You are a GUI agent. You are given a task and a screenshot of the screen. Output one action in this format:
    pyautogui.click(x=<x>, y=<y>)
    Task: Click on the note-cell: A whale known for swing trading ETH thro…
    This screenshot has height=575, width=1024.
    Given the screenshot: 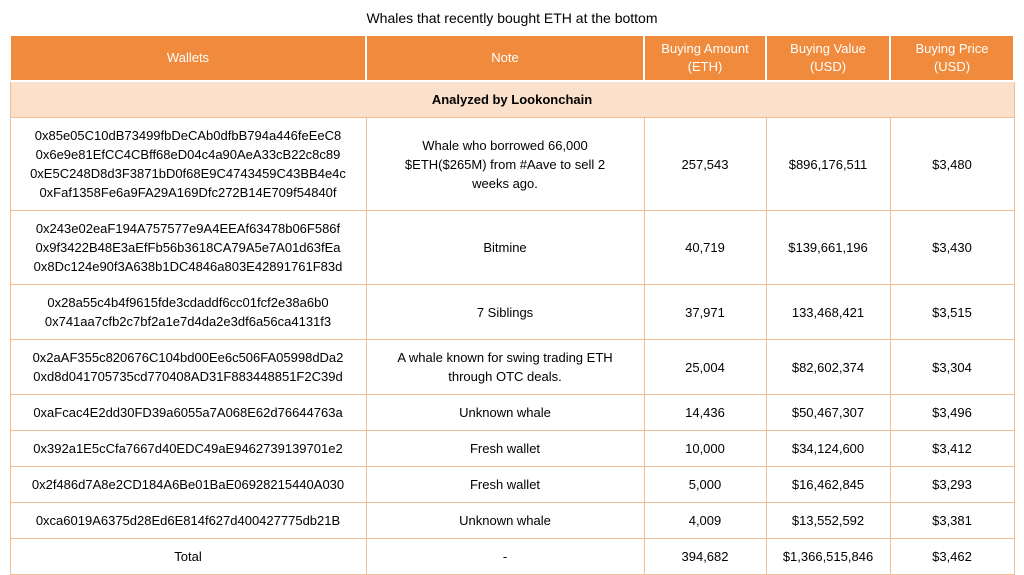 What is the action you would take?
    pyautogui.click(x=505, y=367)
    